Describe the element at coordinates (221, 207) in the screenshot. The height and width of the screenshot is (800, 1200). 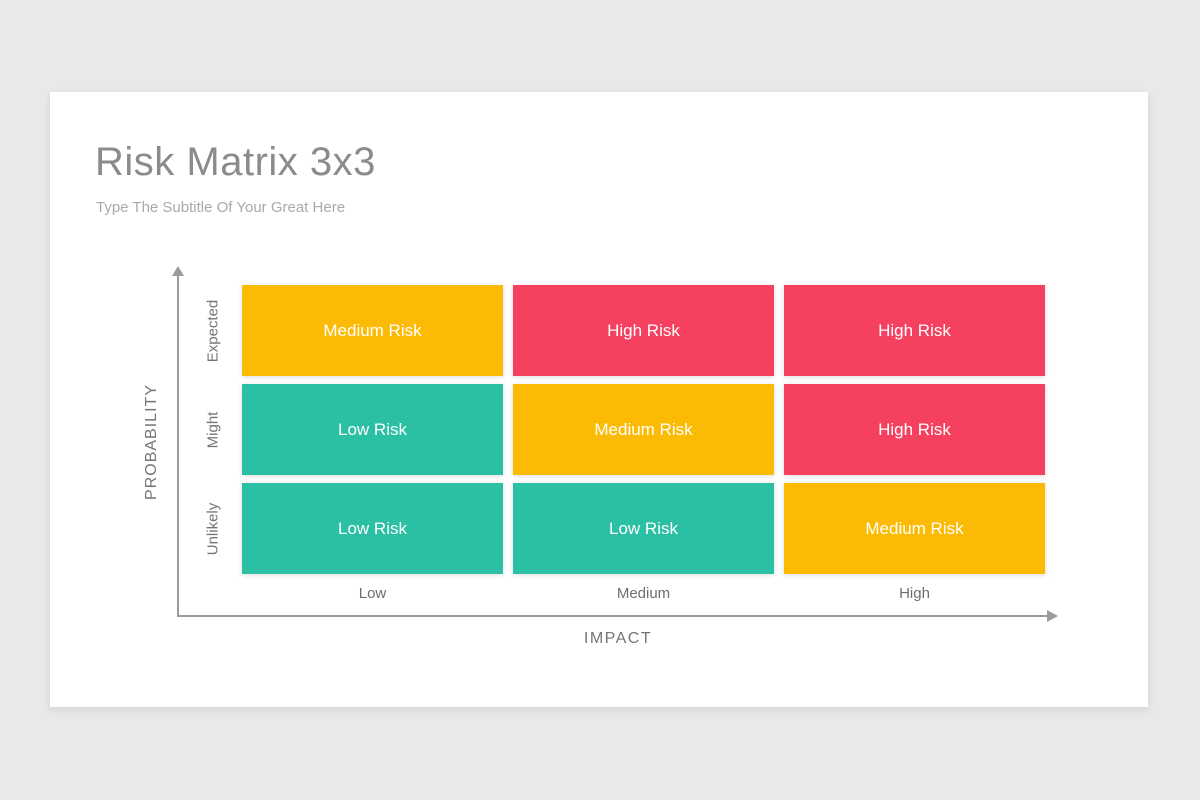
I see `slide-subtitle: Type The Subtitle Of Your Great Here` at that location.